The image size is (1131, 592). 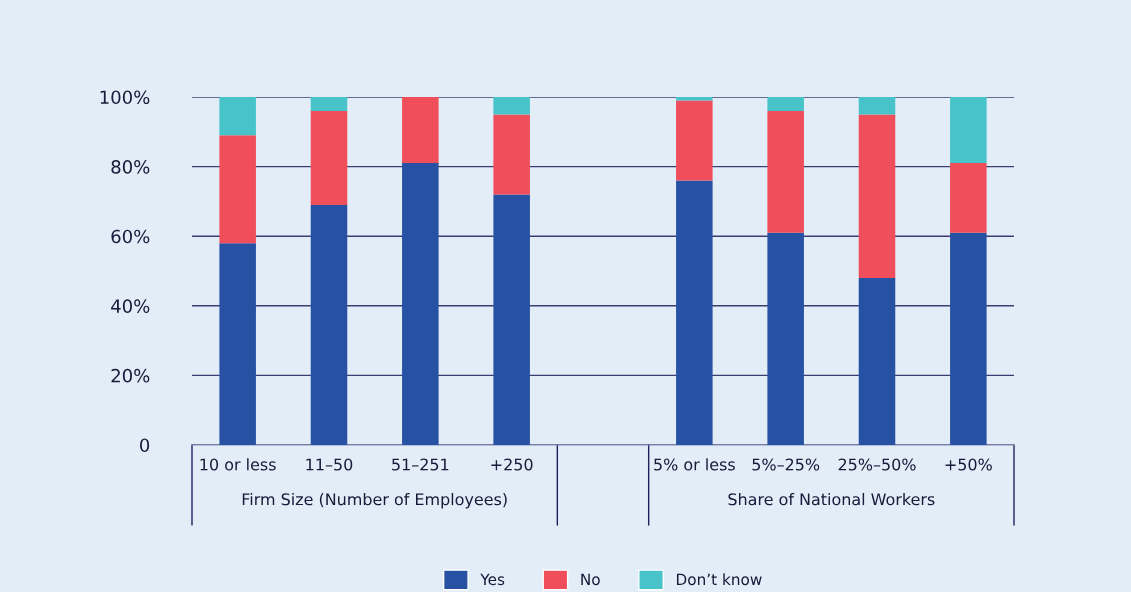 What do you see at coordinates (590, 579) in the screenshot?
I see `legend-label: No` at bounding box center [590, 579].